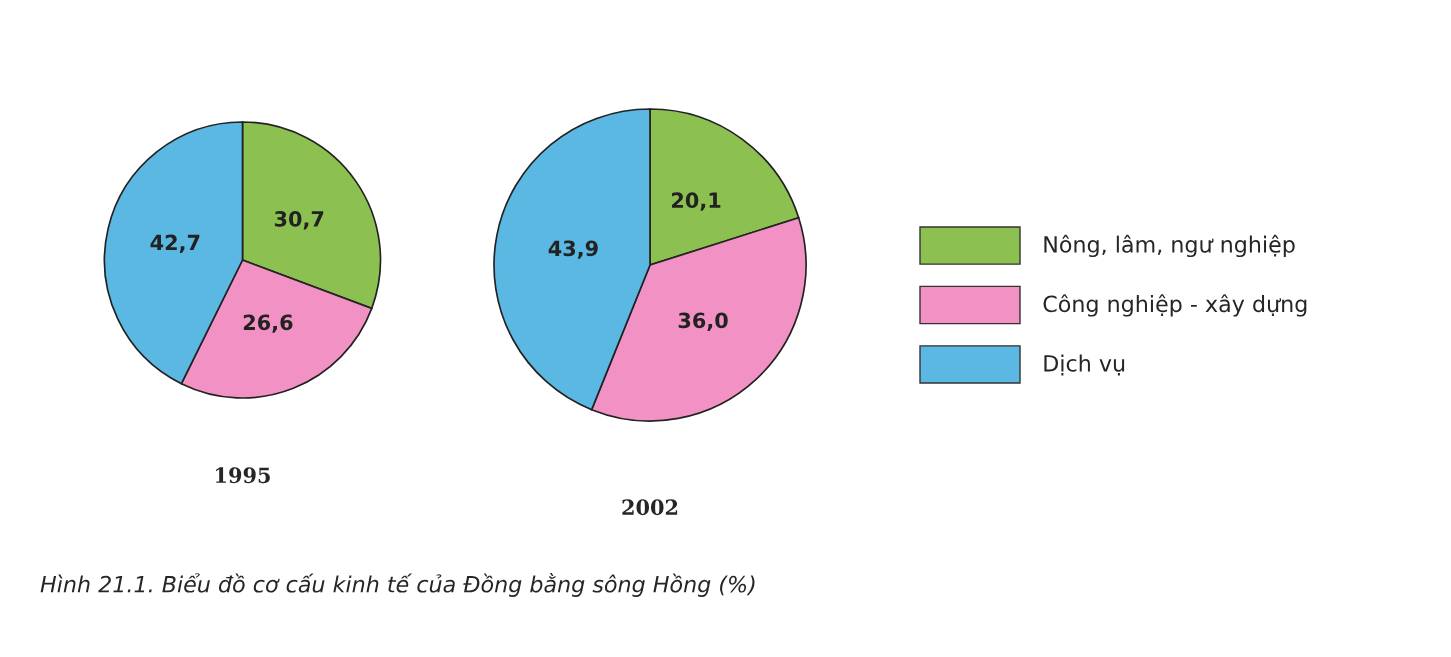  Describe the element at coordinates (243, 475) in the screenshot. I see `text: 1995` at that location.